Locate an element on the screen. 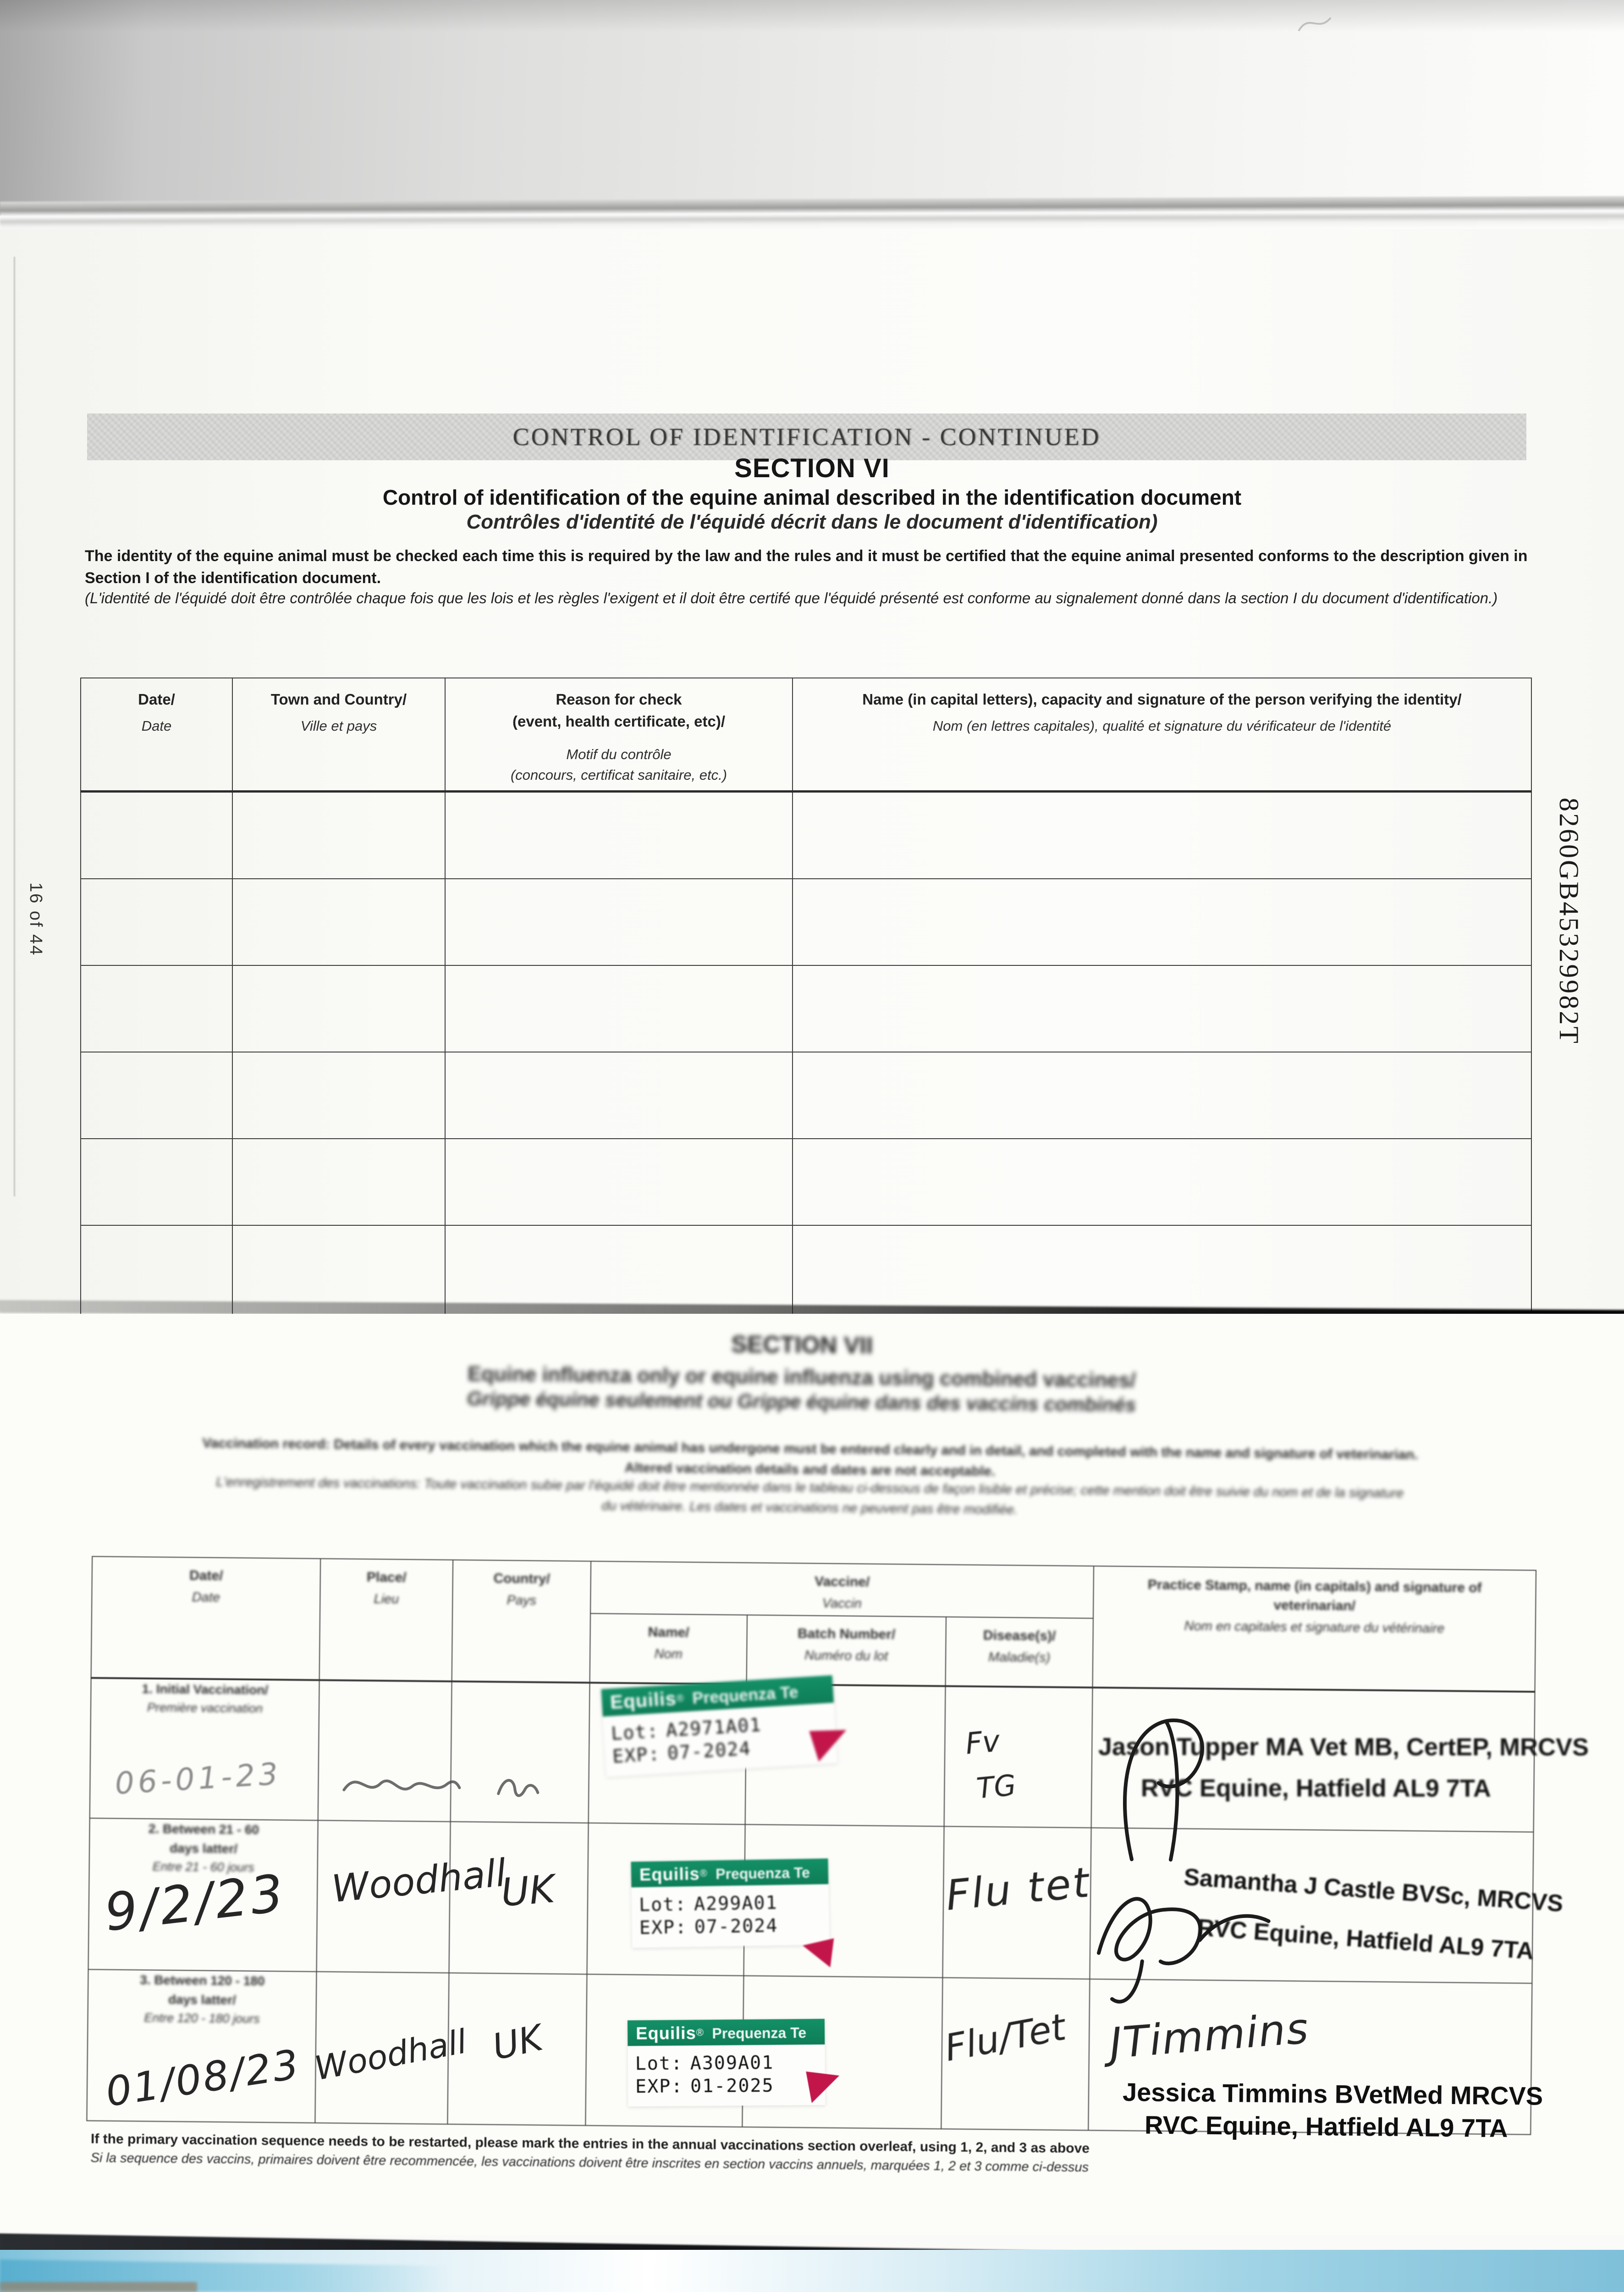  vacc-header-country-fr: Pays is located at coordinates (521, 1600).